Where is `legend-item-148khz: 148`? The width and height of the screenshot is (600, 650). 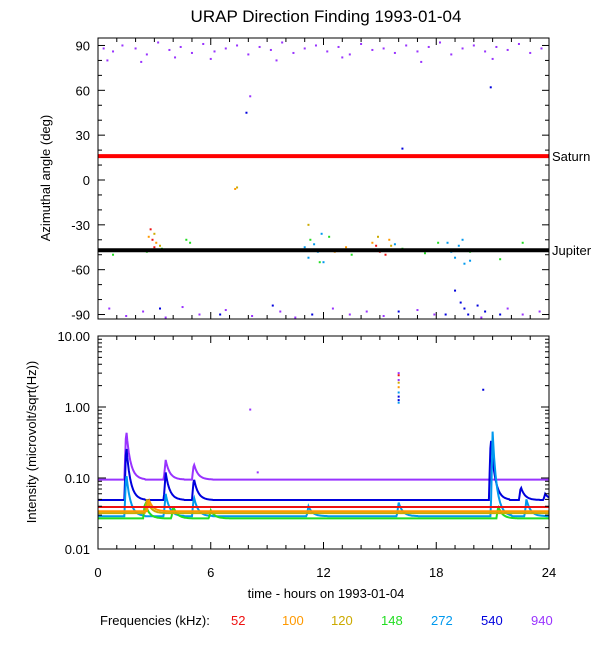
legend-item-148khz: 148 is located at coordinates (392, 620).